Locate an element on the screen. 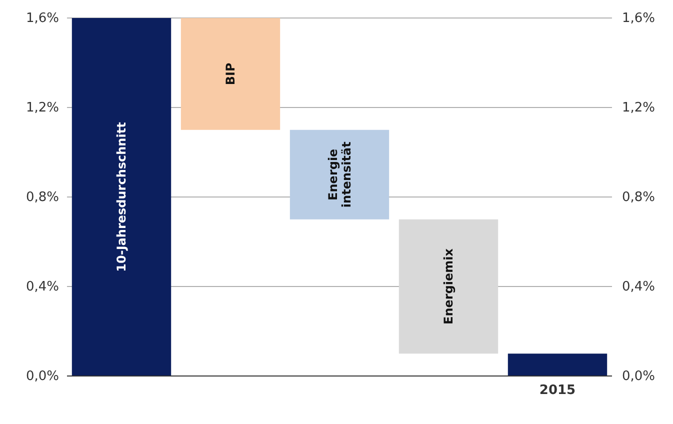 The image size is (673, 424). y2-tick-label: 1,6% is located at coordinates (639, 18).